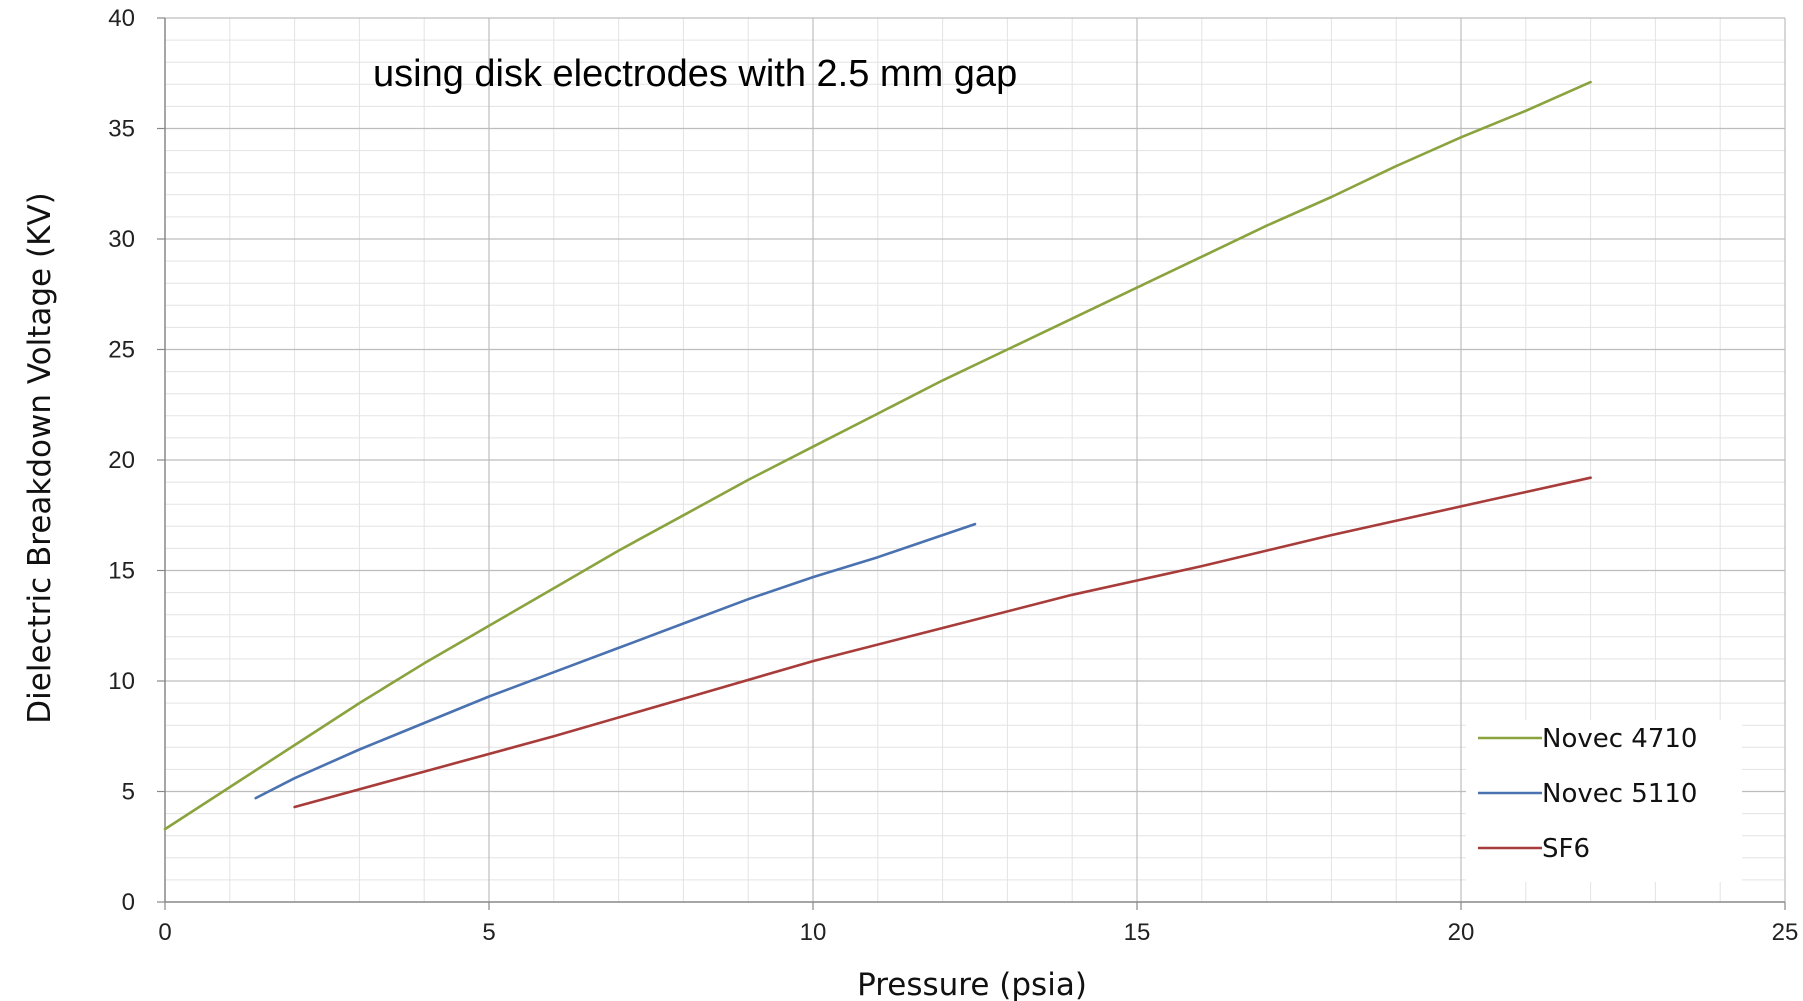 The image size is (1803, 1001). Describe the element at coordinates (121, 129) in the screenshot. I see `y-tick-label: 35` at that location.